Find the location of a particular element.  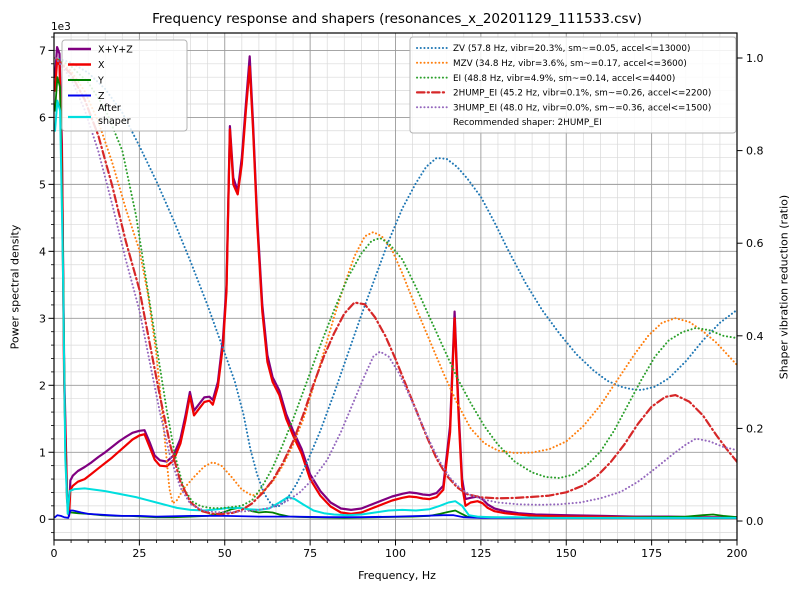

y-right-tick-label: 1.0 is located at coordinates (755, 58).